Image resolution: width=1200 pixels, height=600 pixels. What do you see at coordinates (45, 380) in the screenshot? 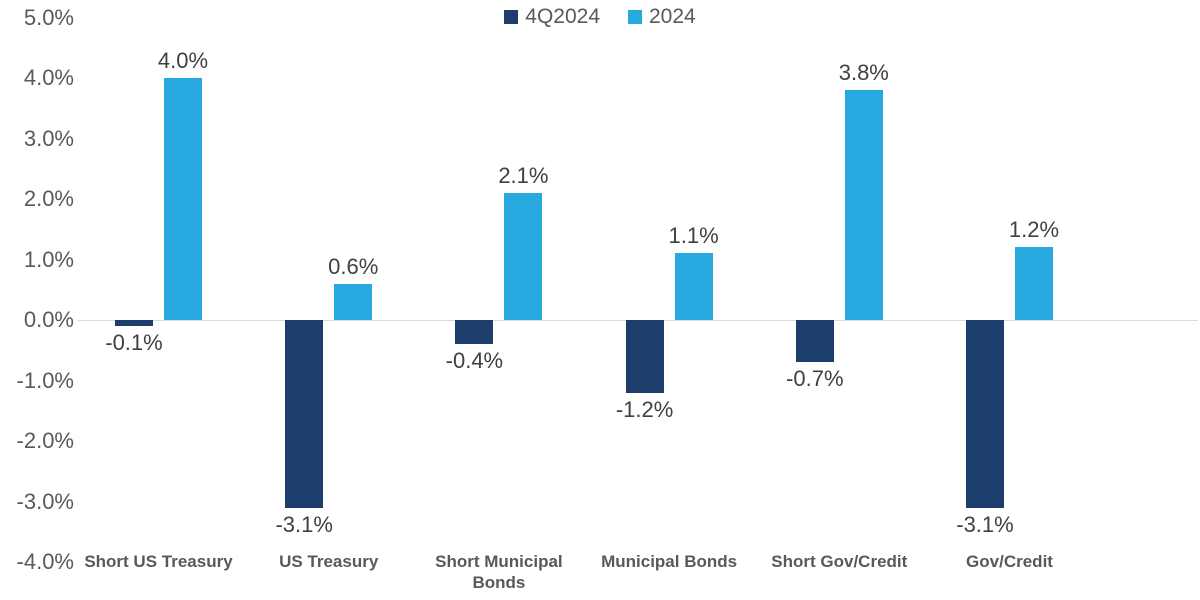
I see `y-tick-label: -1.0%` at bounding box center [45, 380].